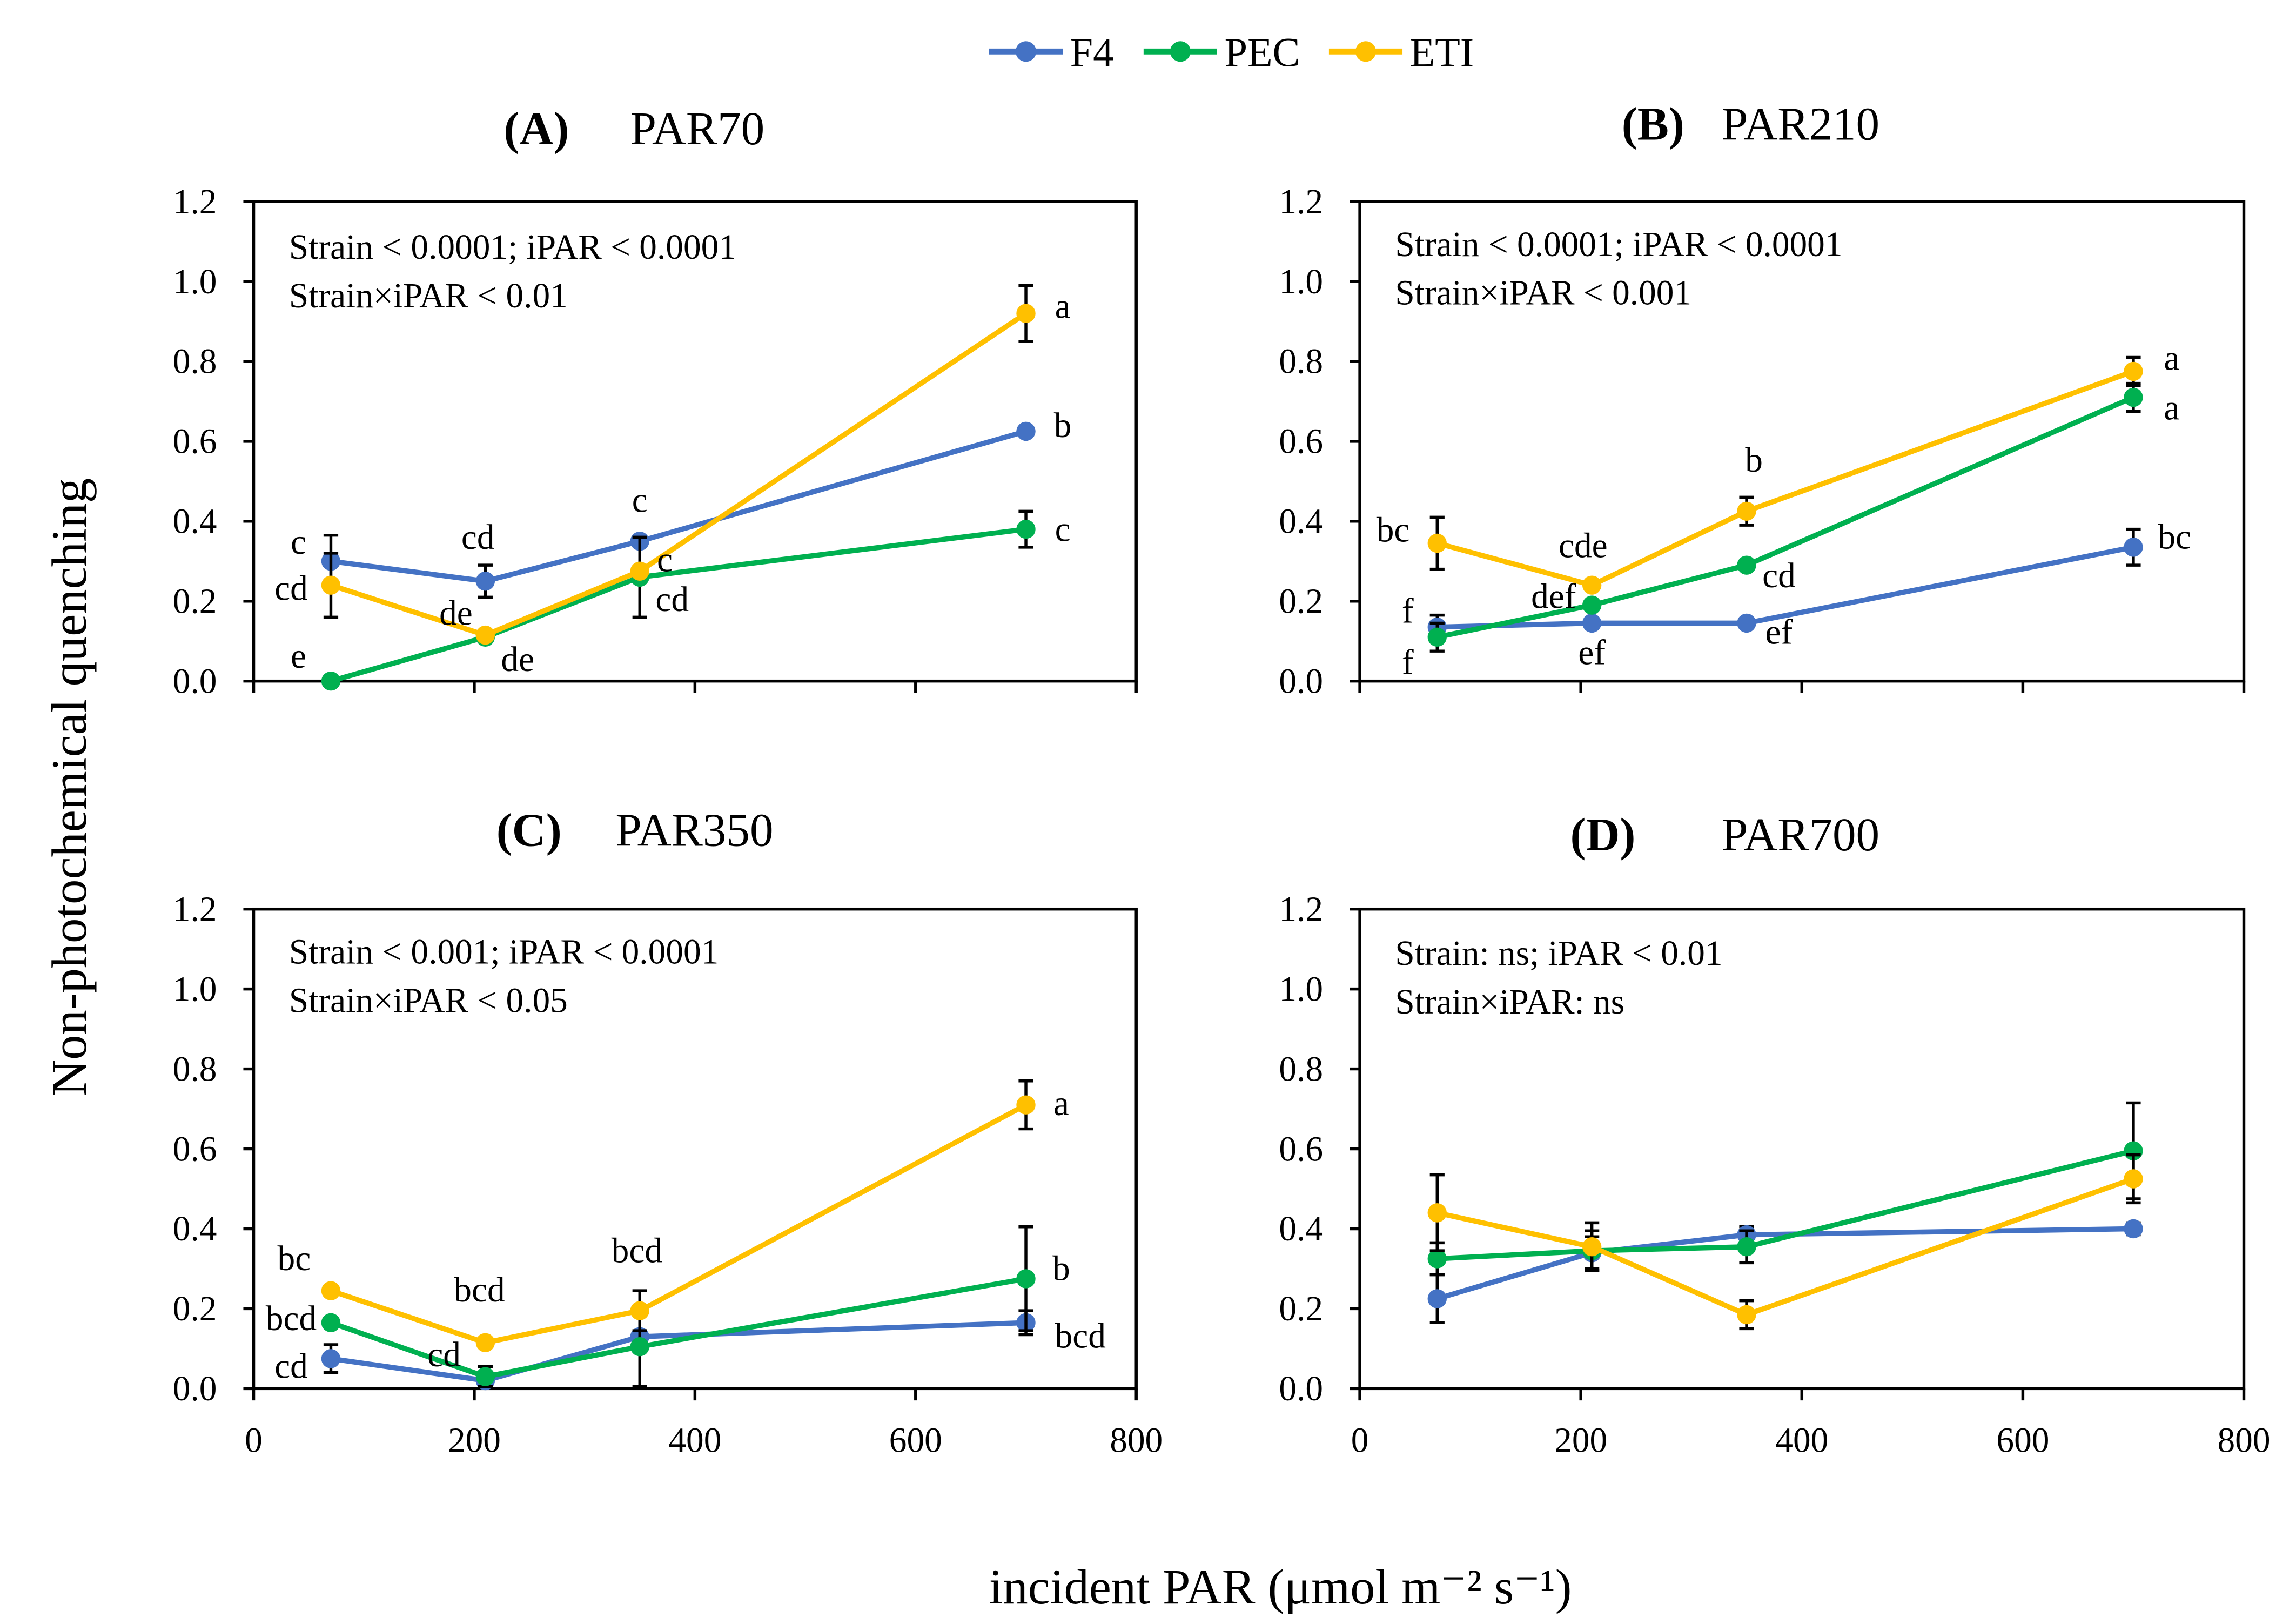 The height and width of the screenshot is (1624, 2296). I want to click on series-ETI: bc cde b a, so click(1778, 467).